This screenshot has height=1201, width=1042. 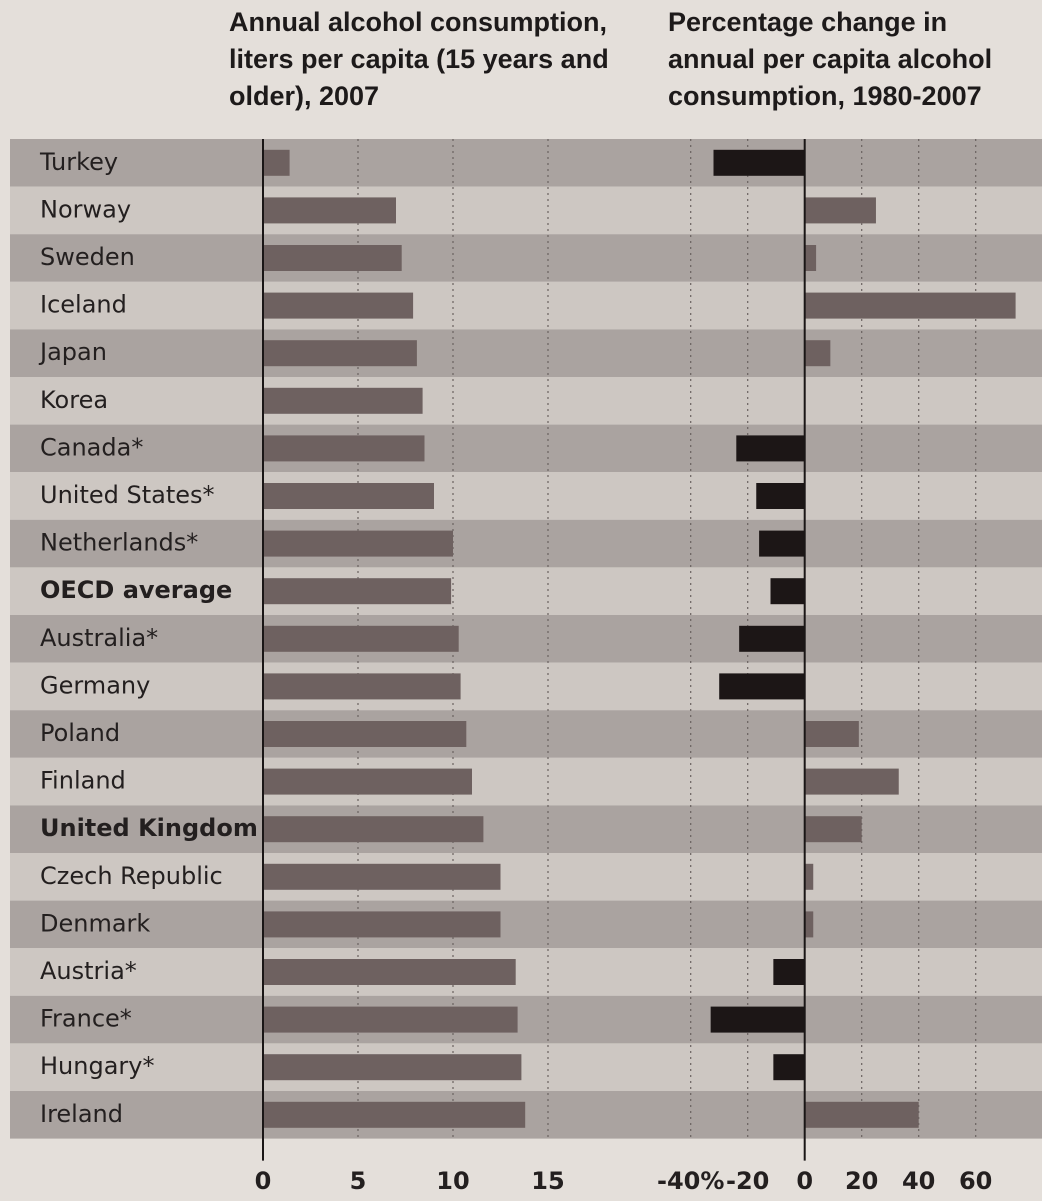 What do you see at coordinates (119, 543) in the screenshot?
I see `category-label: Netherlands*` at bounding box center [119, 543].